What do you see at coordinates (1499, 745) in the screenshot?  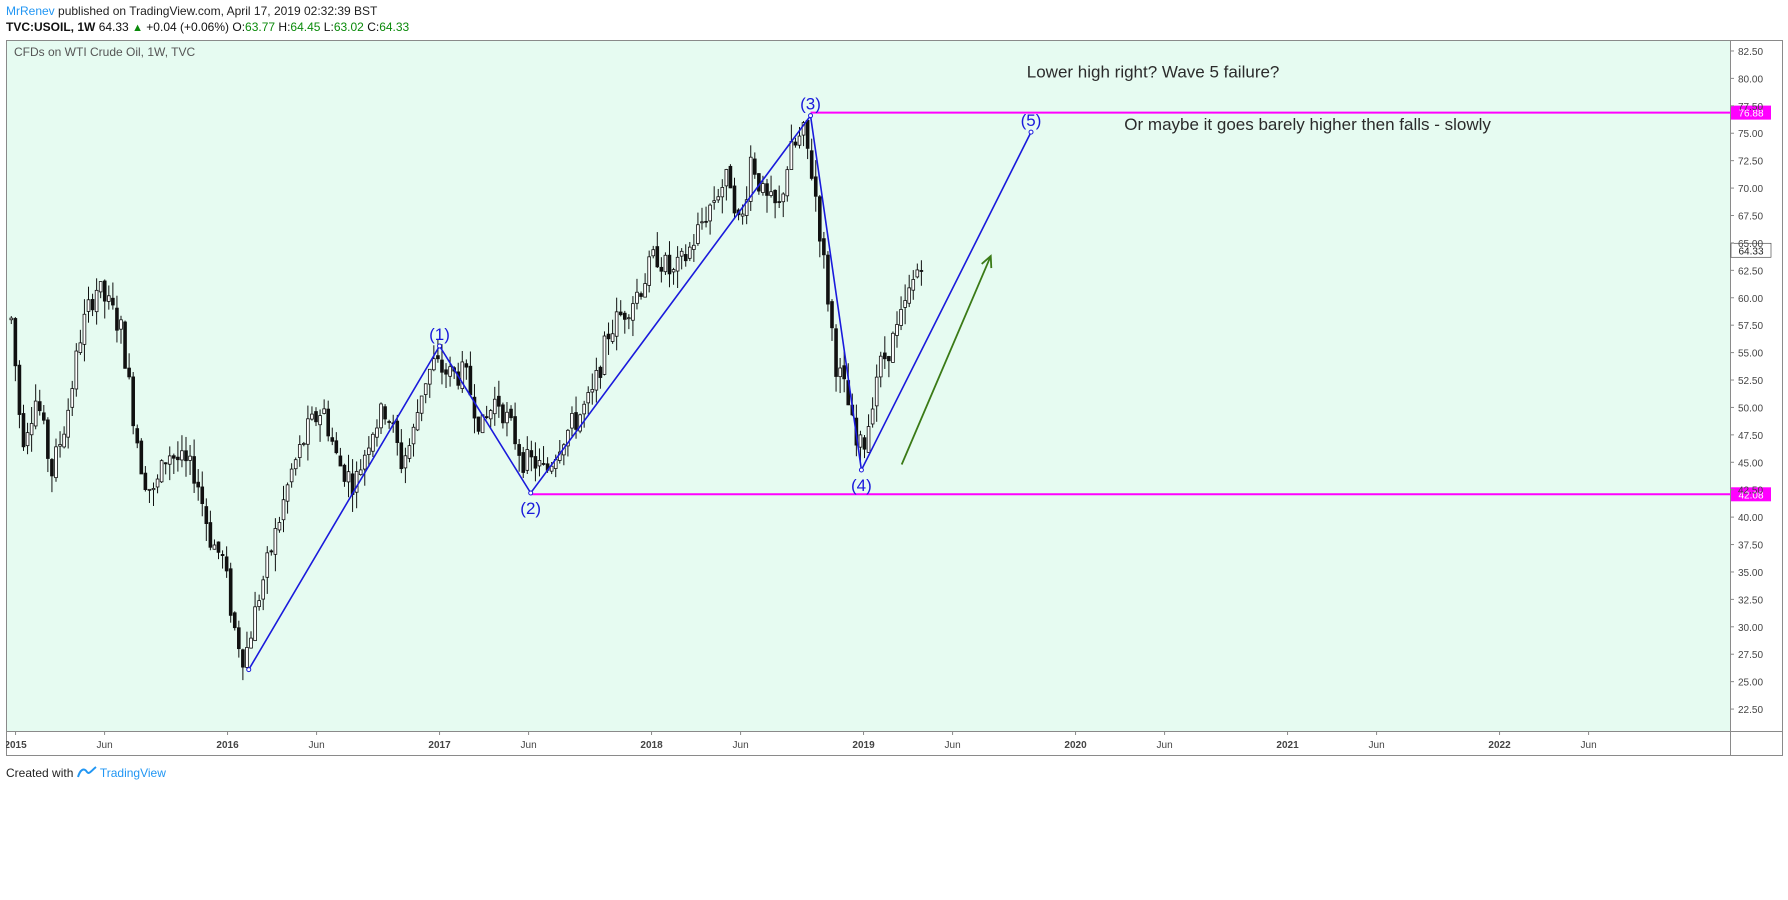 I see `x-tick-label: 2022` at bounding box center [1499, 745].